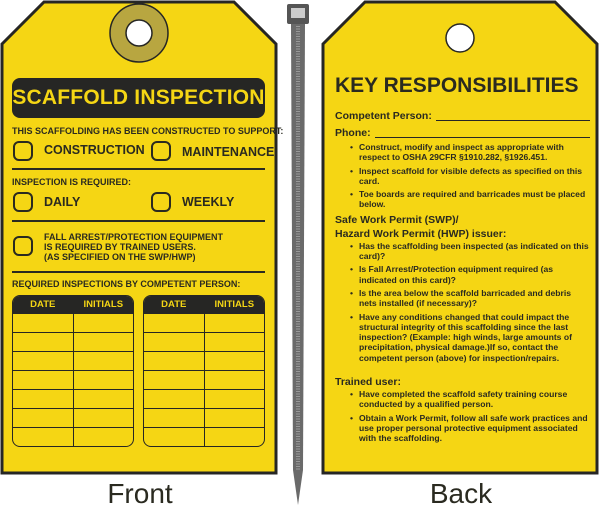  Describe the element at coordinates (383, 115) in the screenshot. I see `competent-person-label: Competent Person:` at that location.